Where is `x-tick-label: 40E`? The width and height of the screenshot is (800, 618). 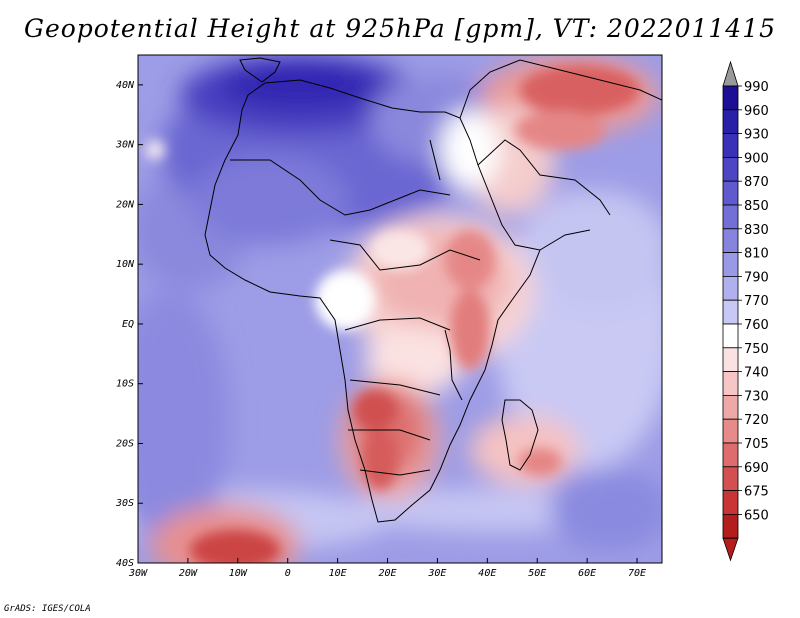
x-tick-label: 40E is located at coordinates (487, 573).